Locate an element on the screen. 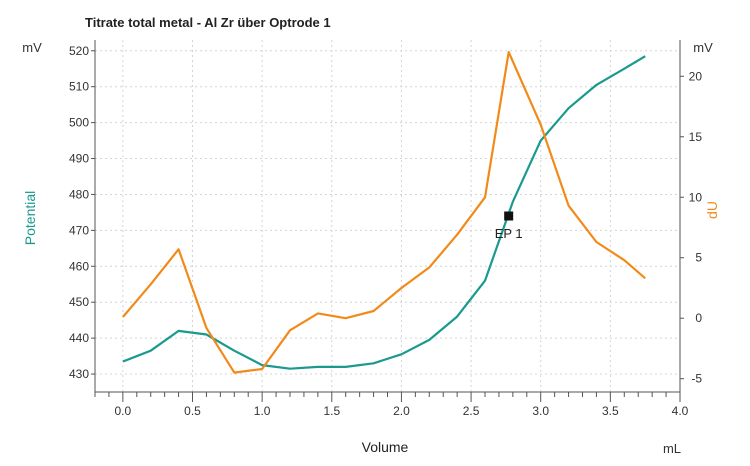 The width and height of the screenshot is (750, 466). y-right-tick-label-5: 20 is located at coordinates (696, 76).